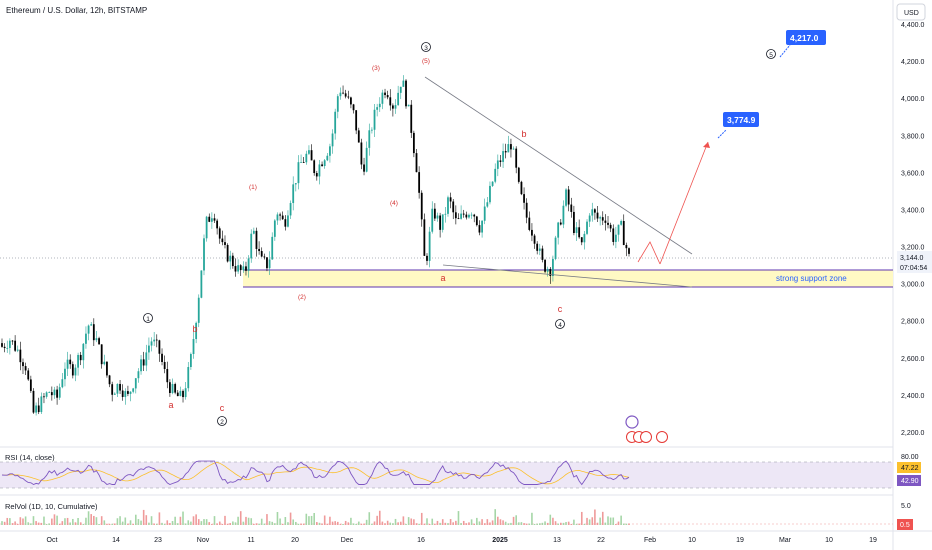 The width and height of the screenshot is (932, 550). What do you see at coordinates (912, 25) in the screenshot?
I see `price-tick-label: 4,400.0` at bounding box center [912, 25].